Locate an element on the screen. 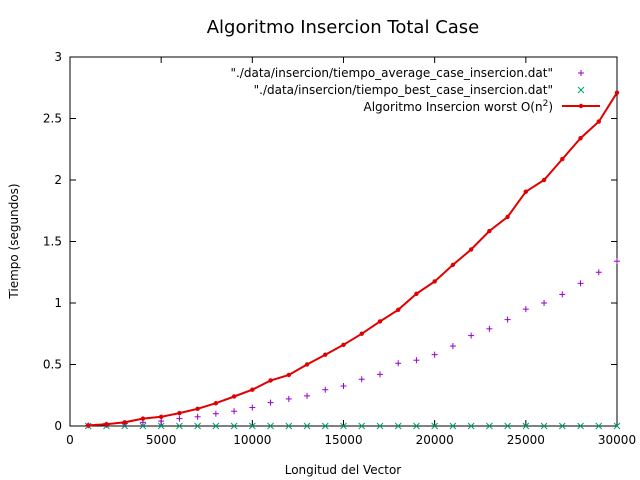 The width and height of the screenshot is (640, 480). legend-dot is located at coordinates (581, 106).